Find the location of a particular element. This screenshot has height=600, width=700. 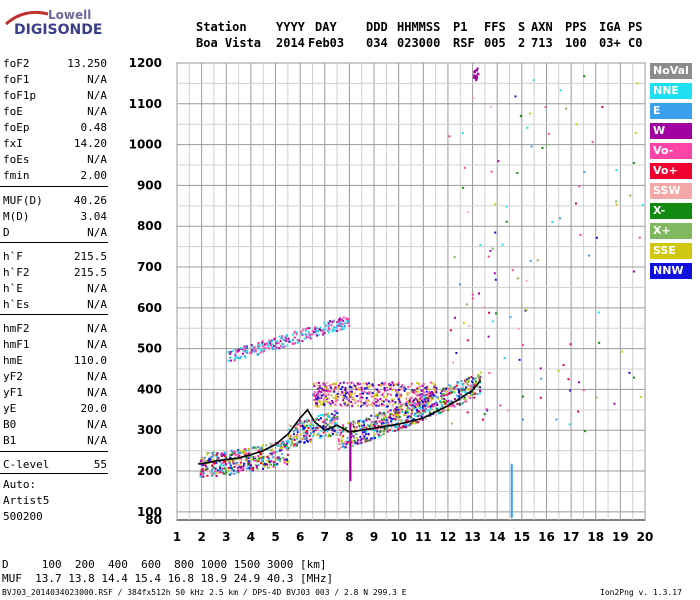

legend-item: SSW is located at coordinates (671, 191).